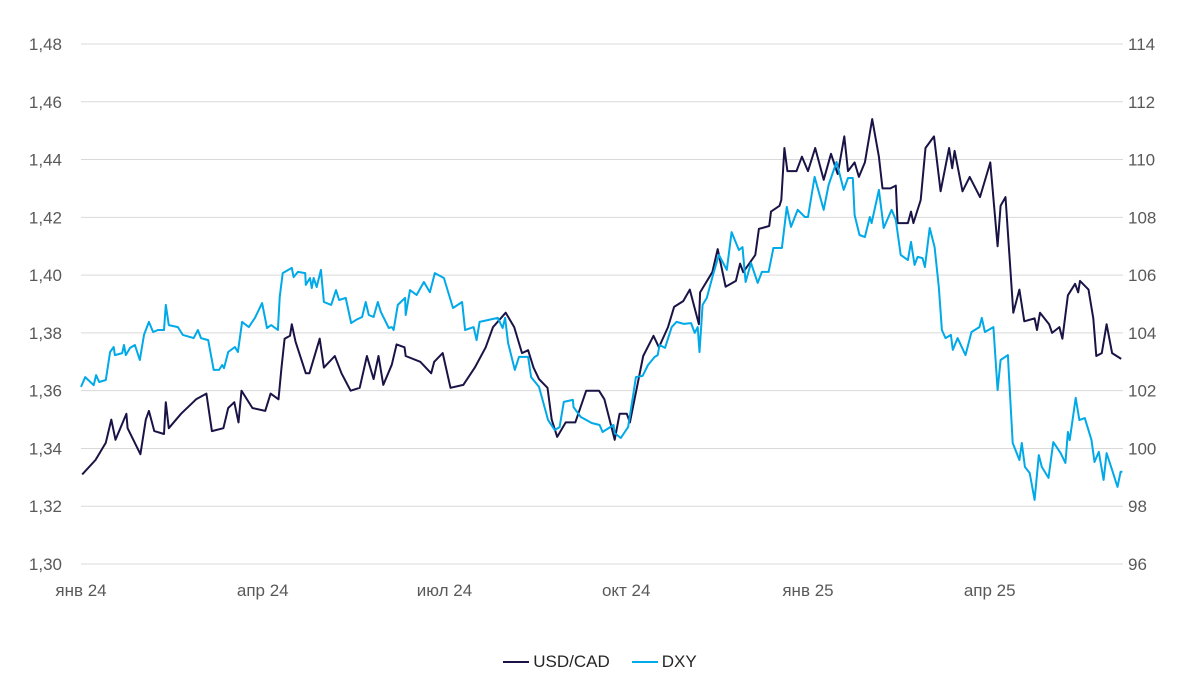 Image resolution: width=1200 pixels, height=688 pixels. What do you see at coordinates (45, 275) in the screenshot?
I see `left-y-tick-label: 1,40` at bounding box center [45, 275].